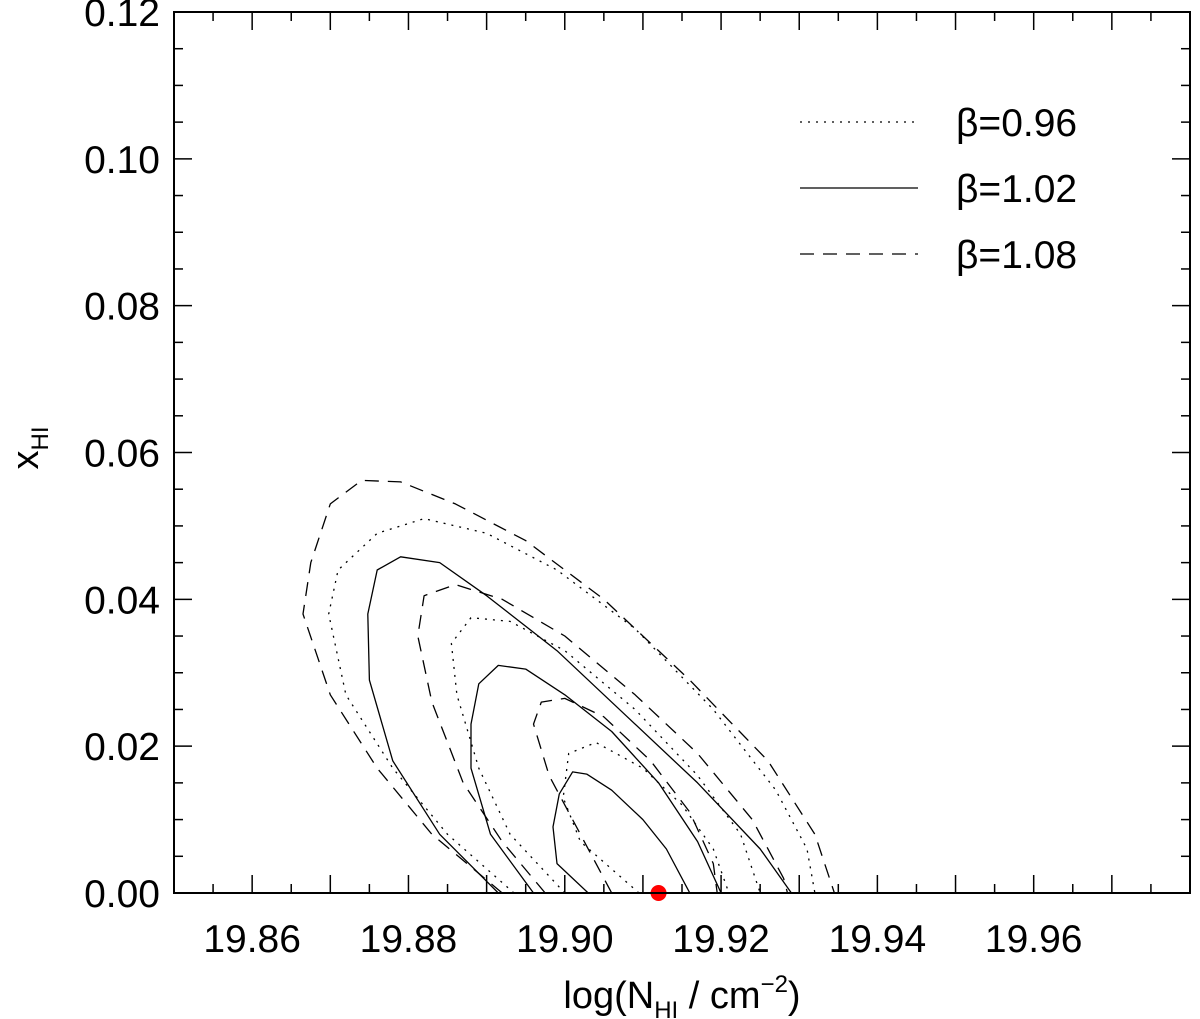 The image size is (1200, 1019). Describe the element at coordinates (122, 160) in the screenshot. I see `y-tick-label: 0.10` at that location.